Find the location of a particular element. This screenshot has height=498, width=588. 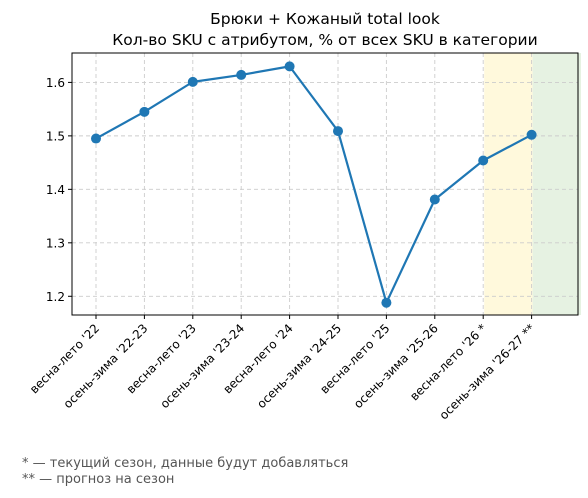

y-tick-label: 1.3 is located at coordinates (55, 243).